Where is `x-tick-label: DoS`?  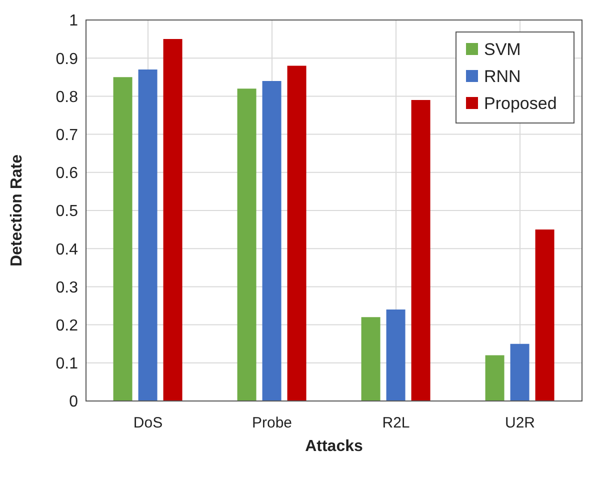
x-tick-label: DoS is located at coordinates (148, 423).